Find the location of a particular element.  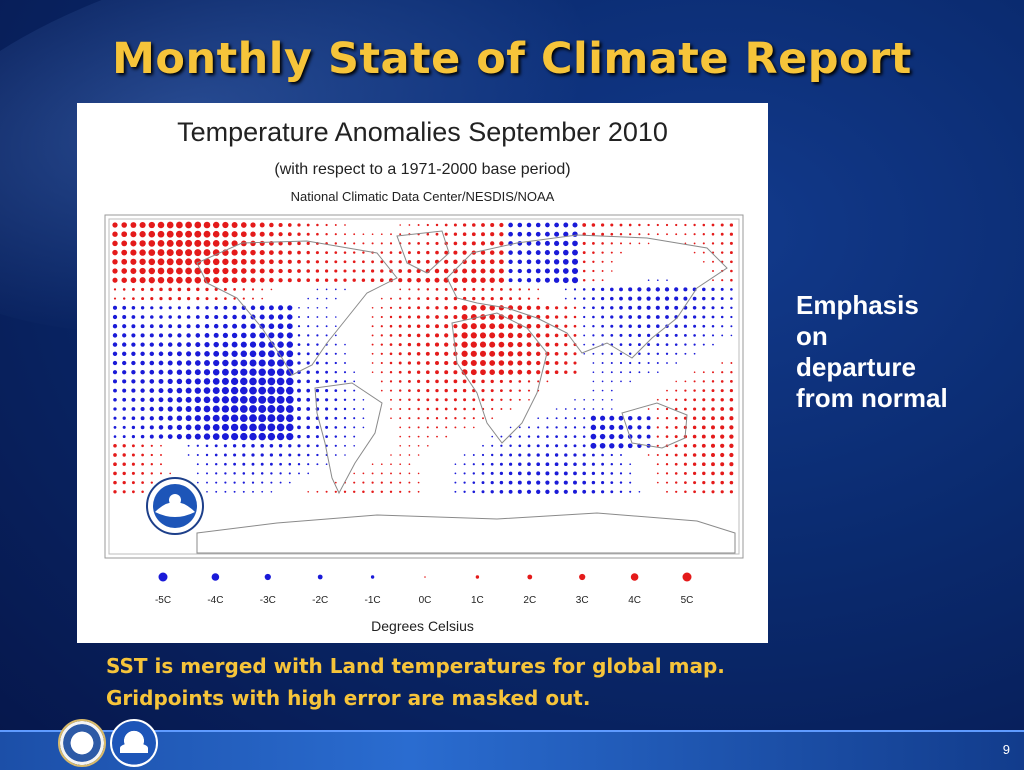

legend-label: -1C is located at coordinates (373, 600).